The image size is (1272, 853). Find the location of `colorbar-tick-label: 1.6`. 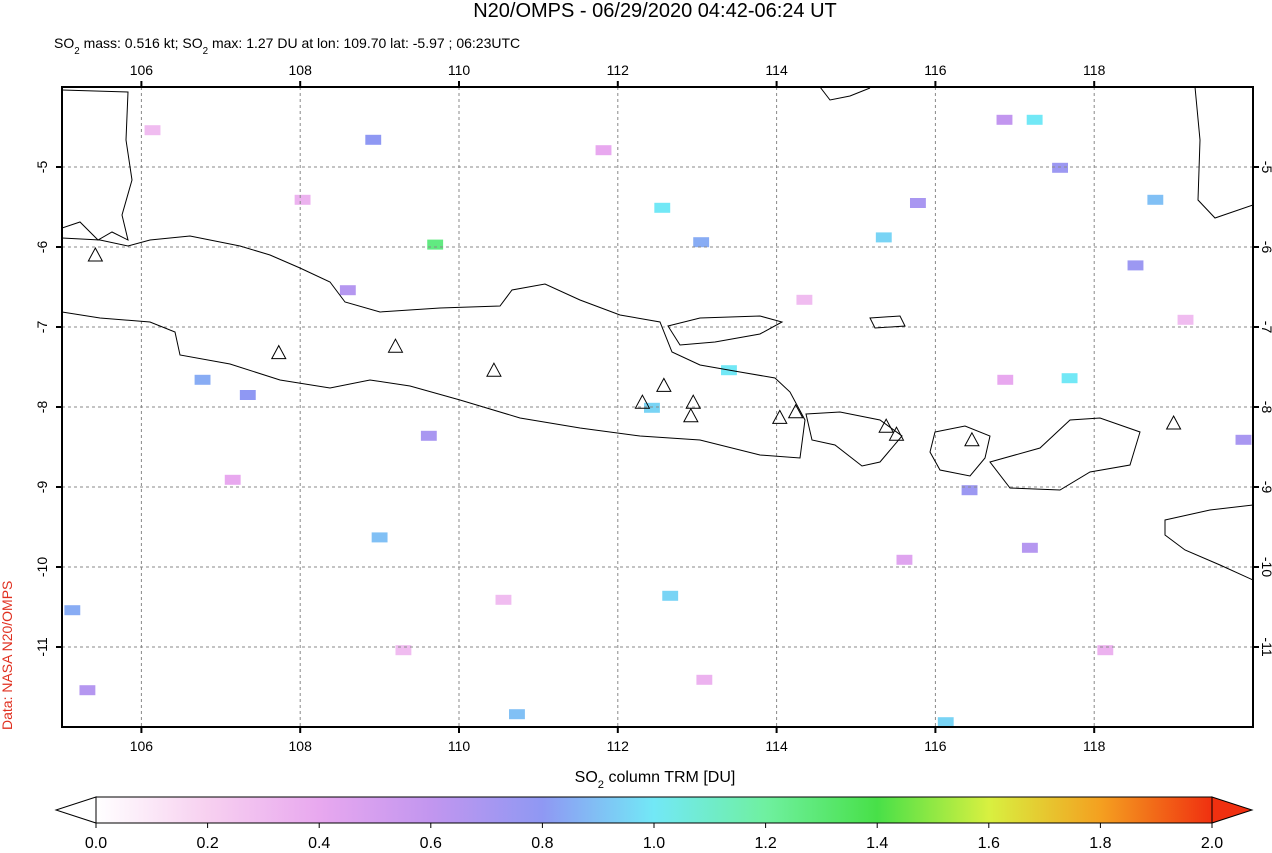

colorbar-tick-label: 1.6 is located at coordinates (989, 843).